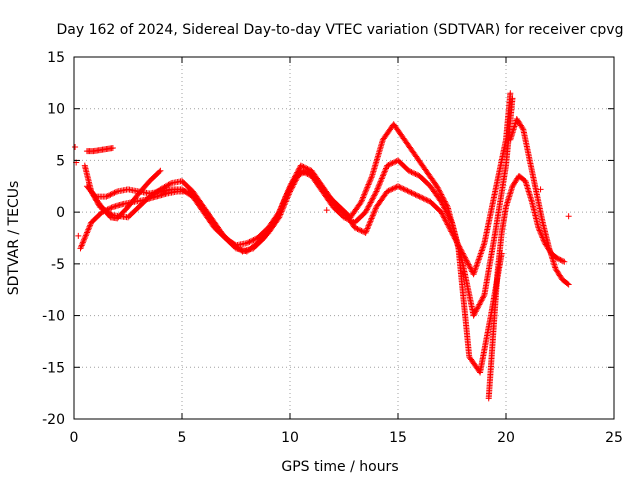 The image size is (640, 480). Describe the element at coordinates (614, 438) in the screenshot. I see `x-tick-label: 25` at that location.